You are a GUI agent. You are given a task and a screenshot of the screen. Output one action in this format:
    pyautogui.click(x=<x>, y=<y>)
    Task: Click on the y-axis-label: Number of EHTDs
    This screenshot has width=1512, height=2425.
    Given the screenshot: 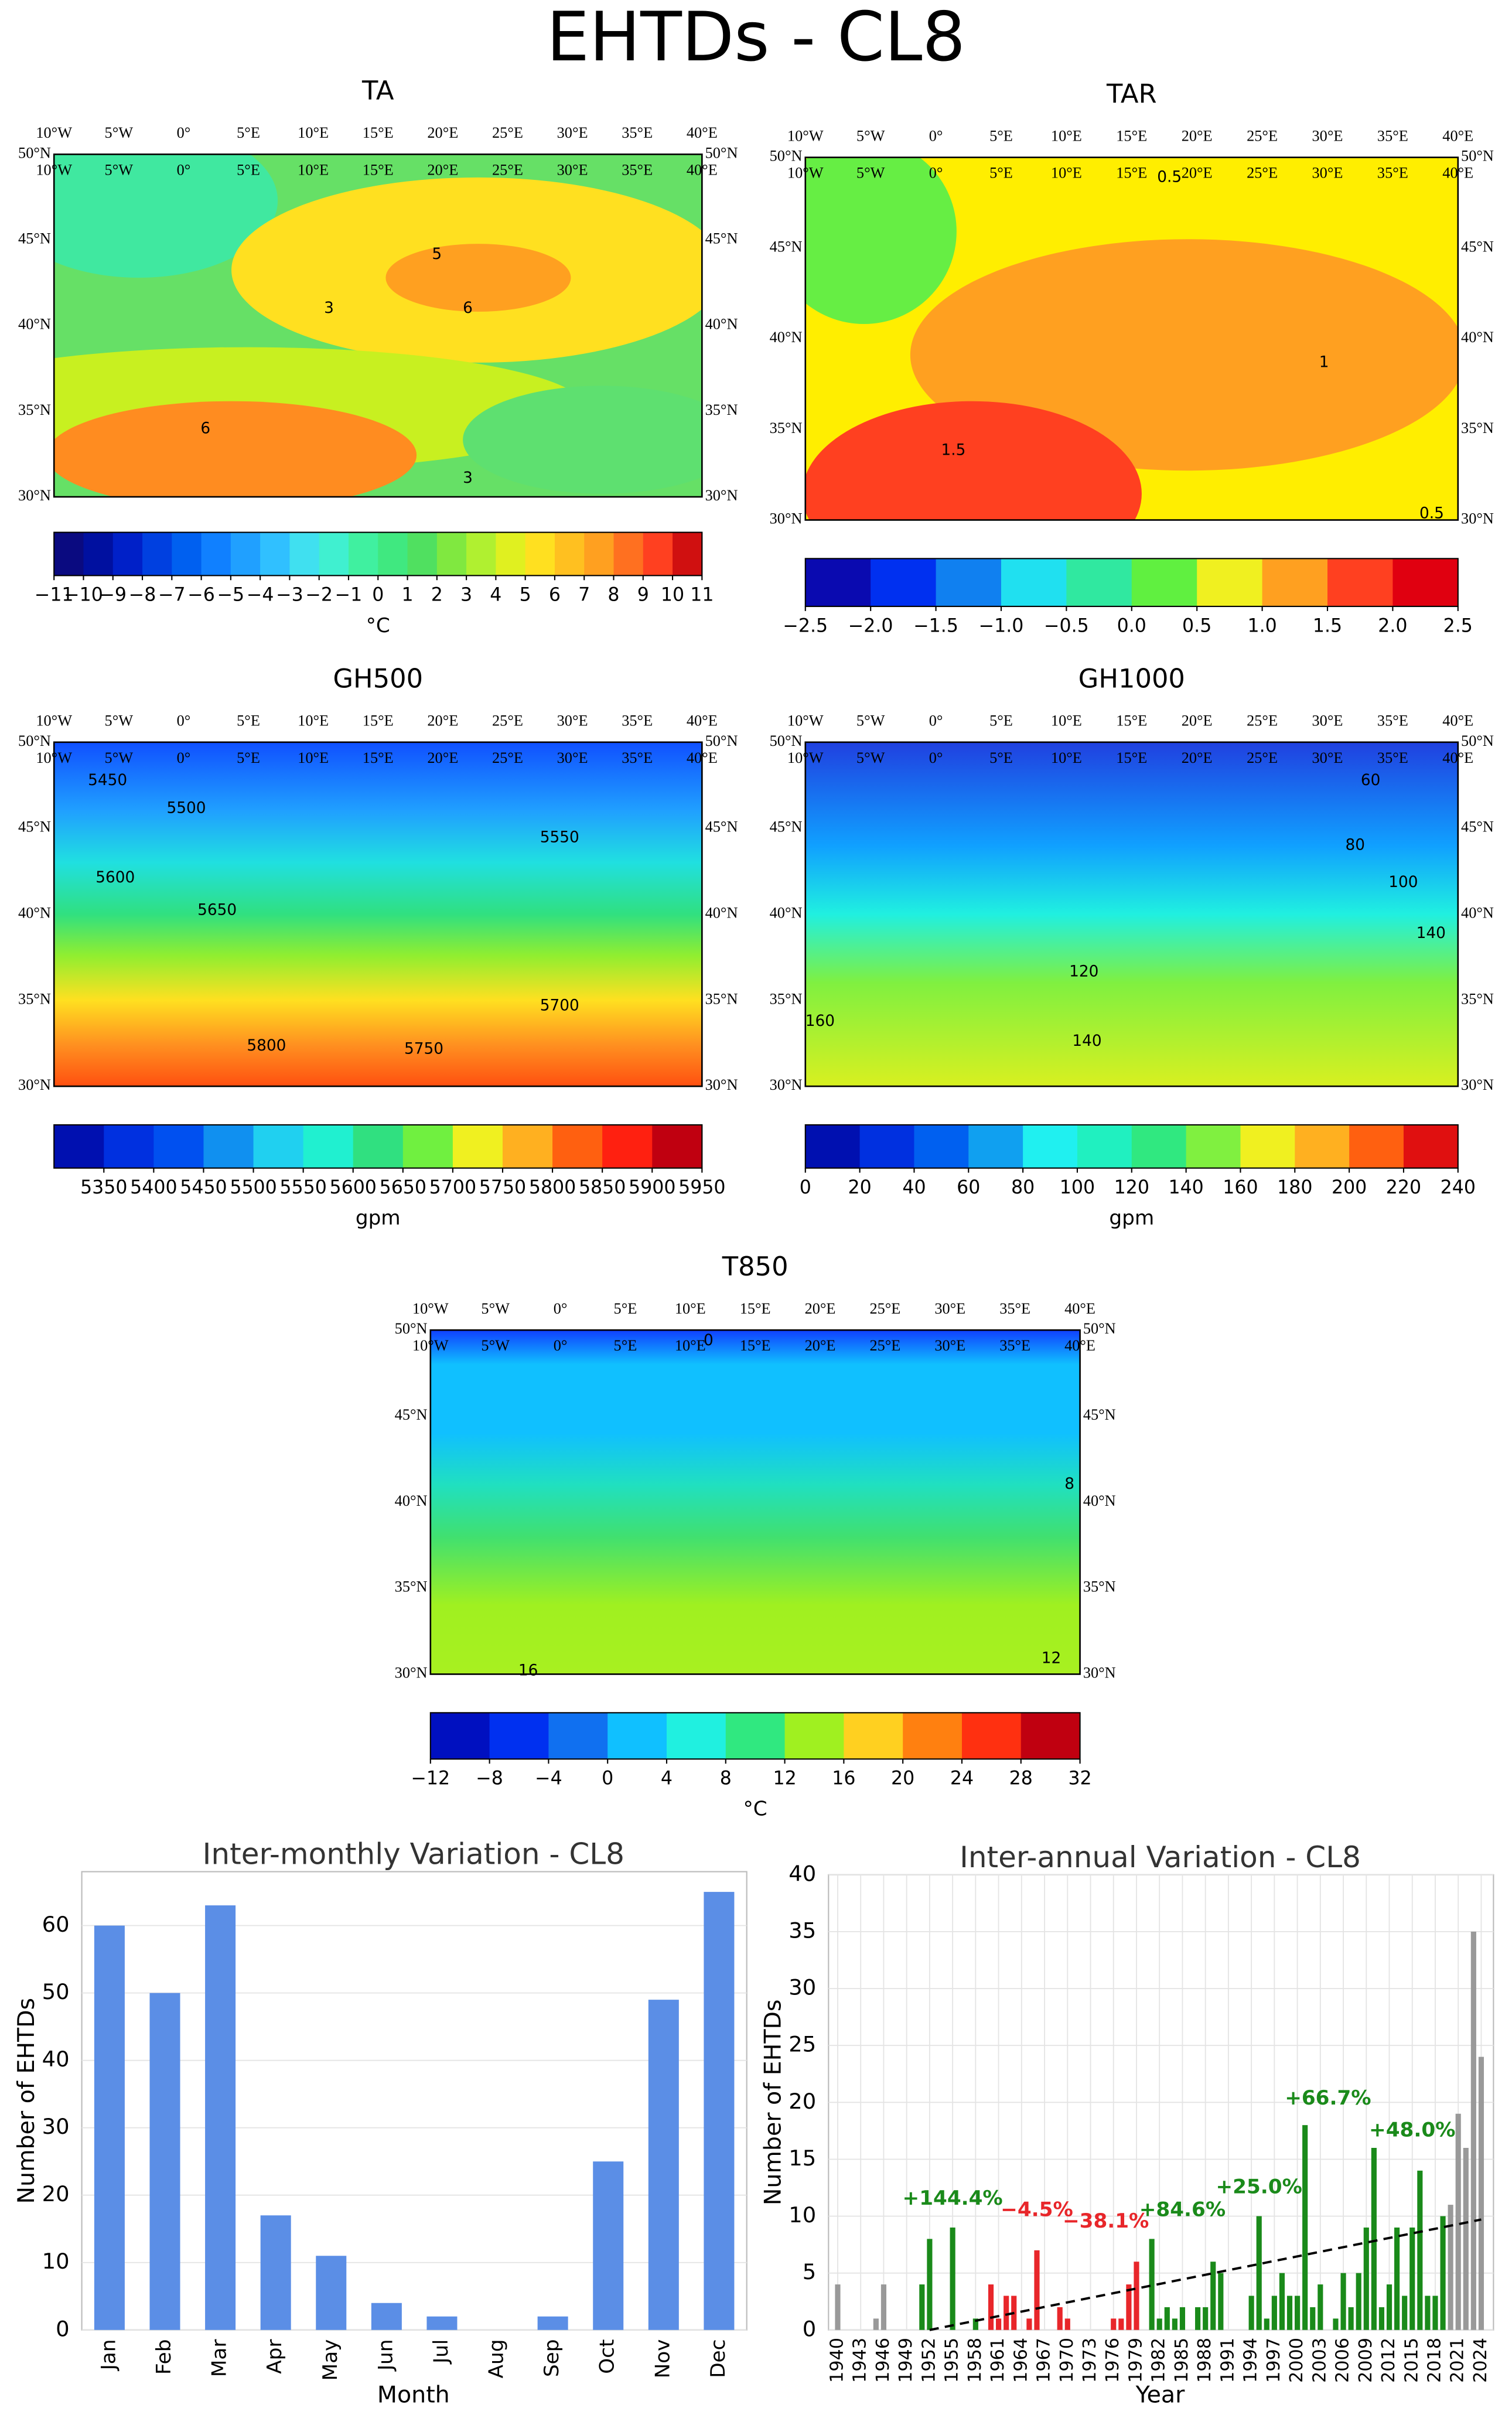 What is the action you would take?
    pyautogui.click(x=773, y=2102)
    